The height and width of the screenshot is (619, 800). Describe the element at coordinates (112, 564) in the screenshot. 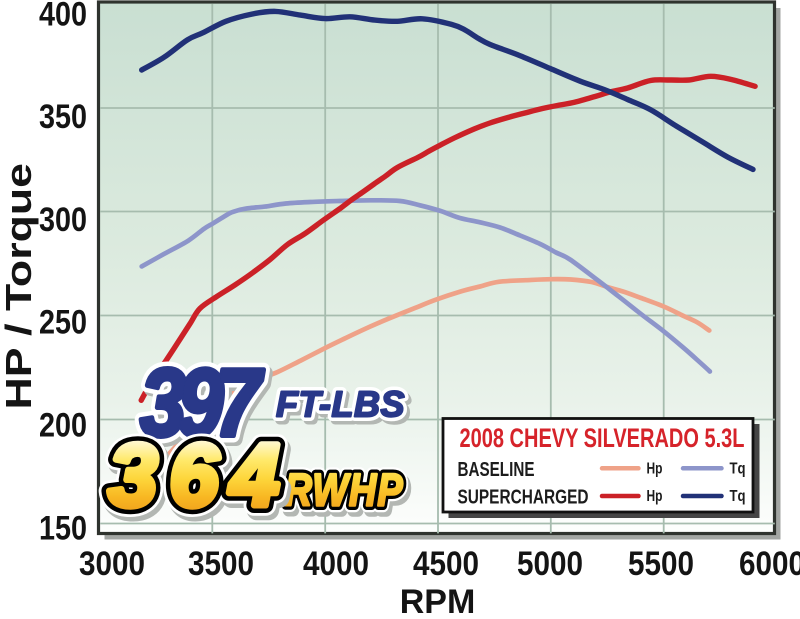

I see `svg-text: 3000` at that location.